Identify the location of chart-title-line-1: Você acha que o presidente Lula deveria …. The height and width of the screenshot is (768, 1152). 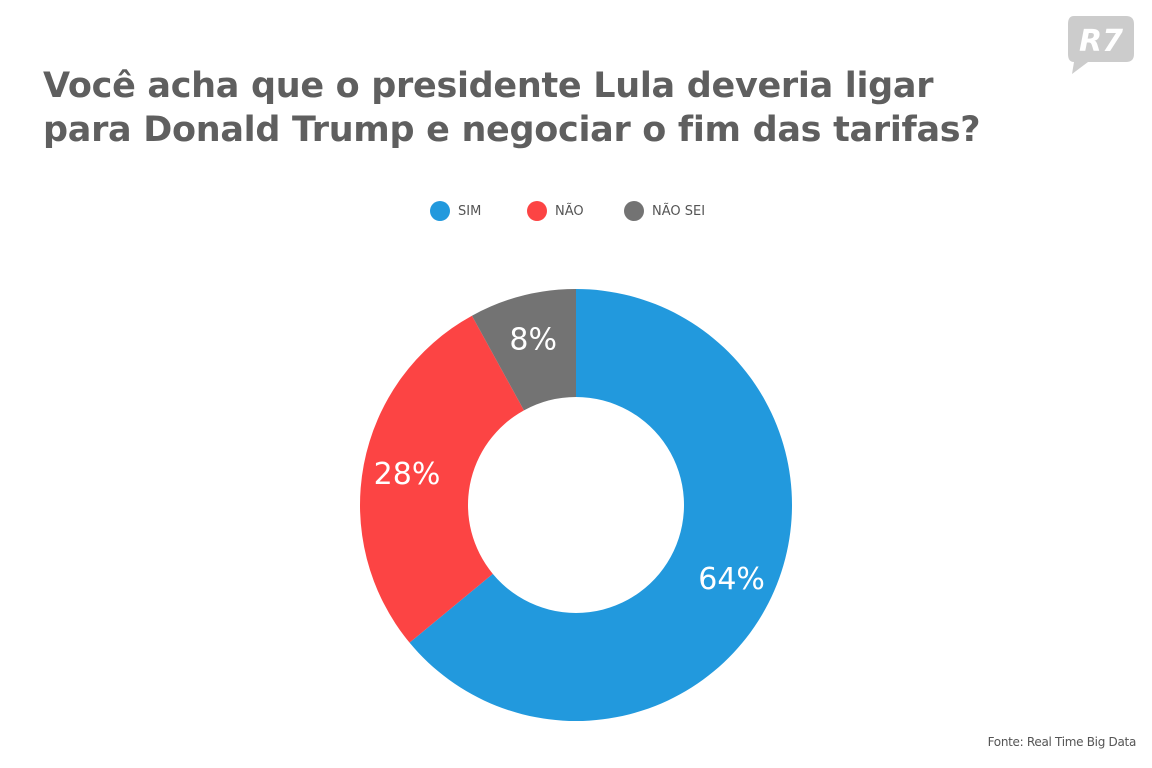
(488, 86).